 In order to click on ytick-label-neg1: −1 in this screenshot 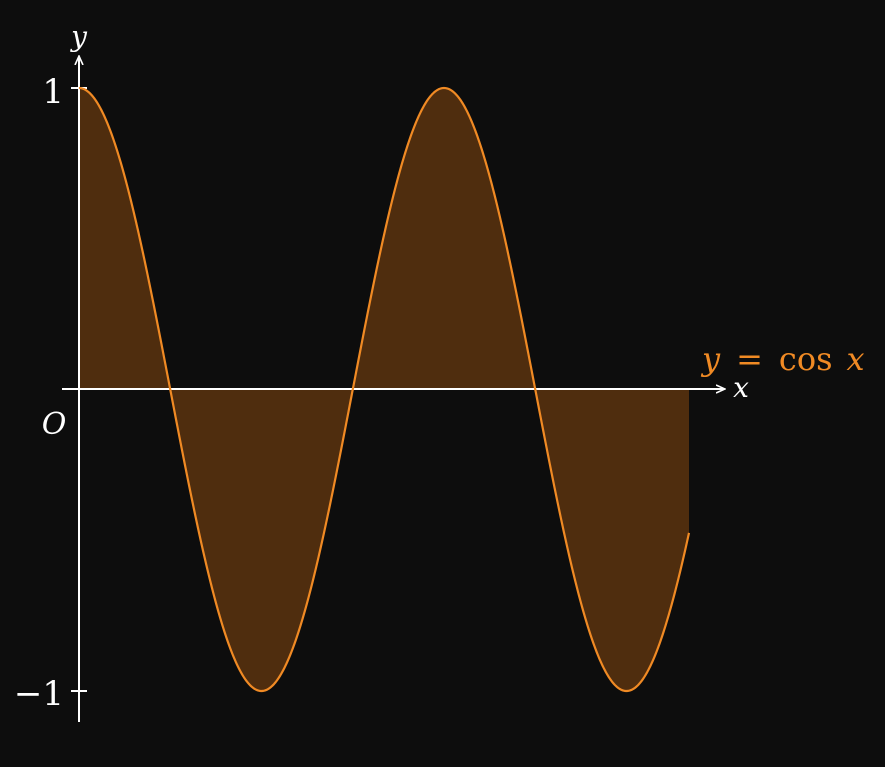, I will do `click(39, 694)`.